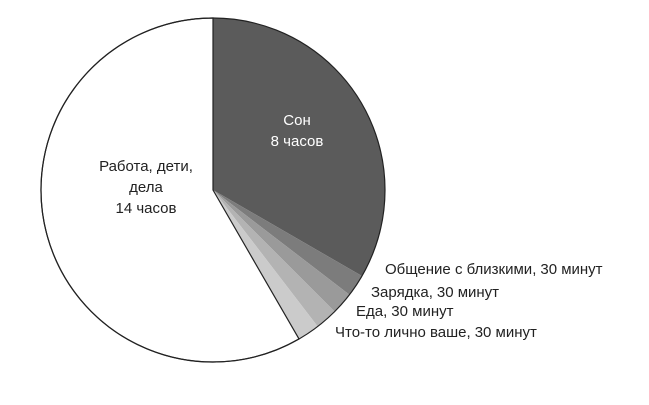  Describe the element at coordinates (146, 177) in the screenshot. I see `category-label: Работа, дети, дела` at that location.